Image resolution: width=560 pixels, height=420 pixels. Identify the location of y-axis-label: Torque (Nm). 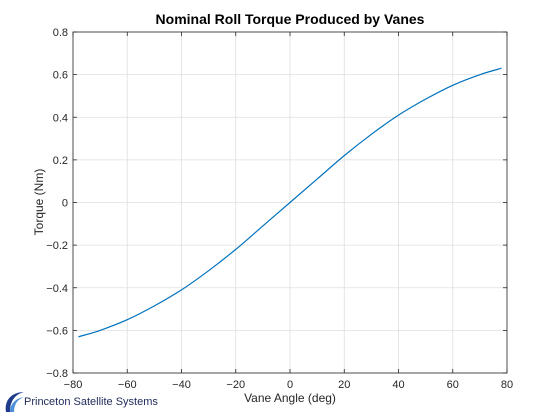
(39, 202).